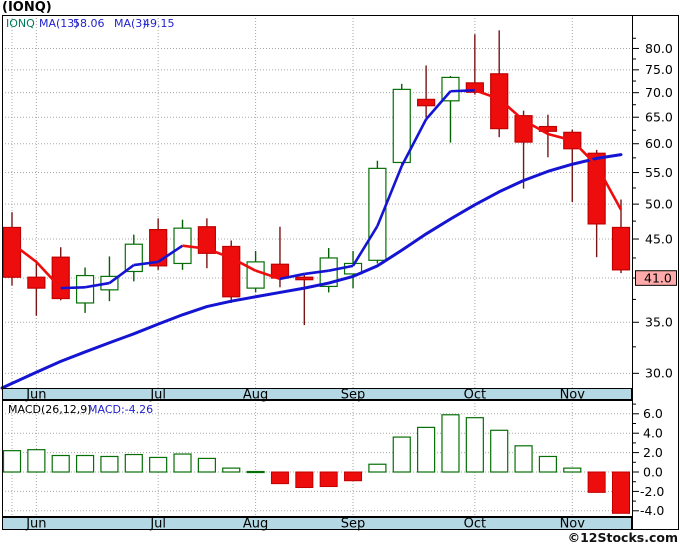  Describe the element at coordinates (659, 373) in the screenshot. I see `svg-text: 30.0` at that location.